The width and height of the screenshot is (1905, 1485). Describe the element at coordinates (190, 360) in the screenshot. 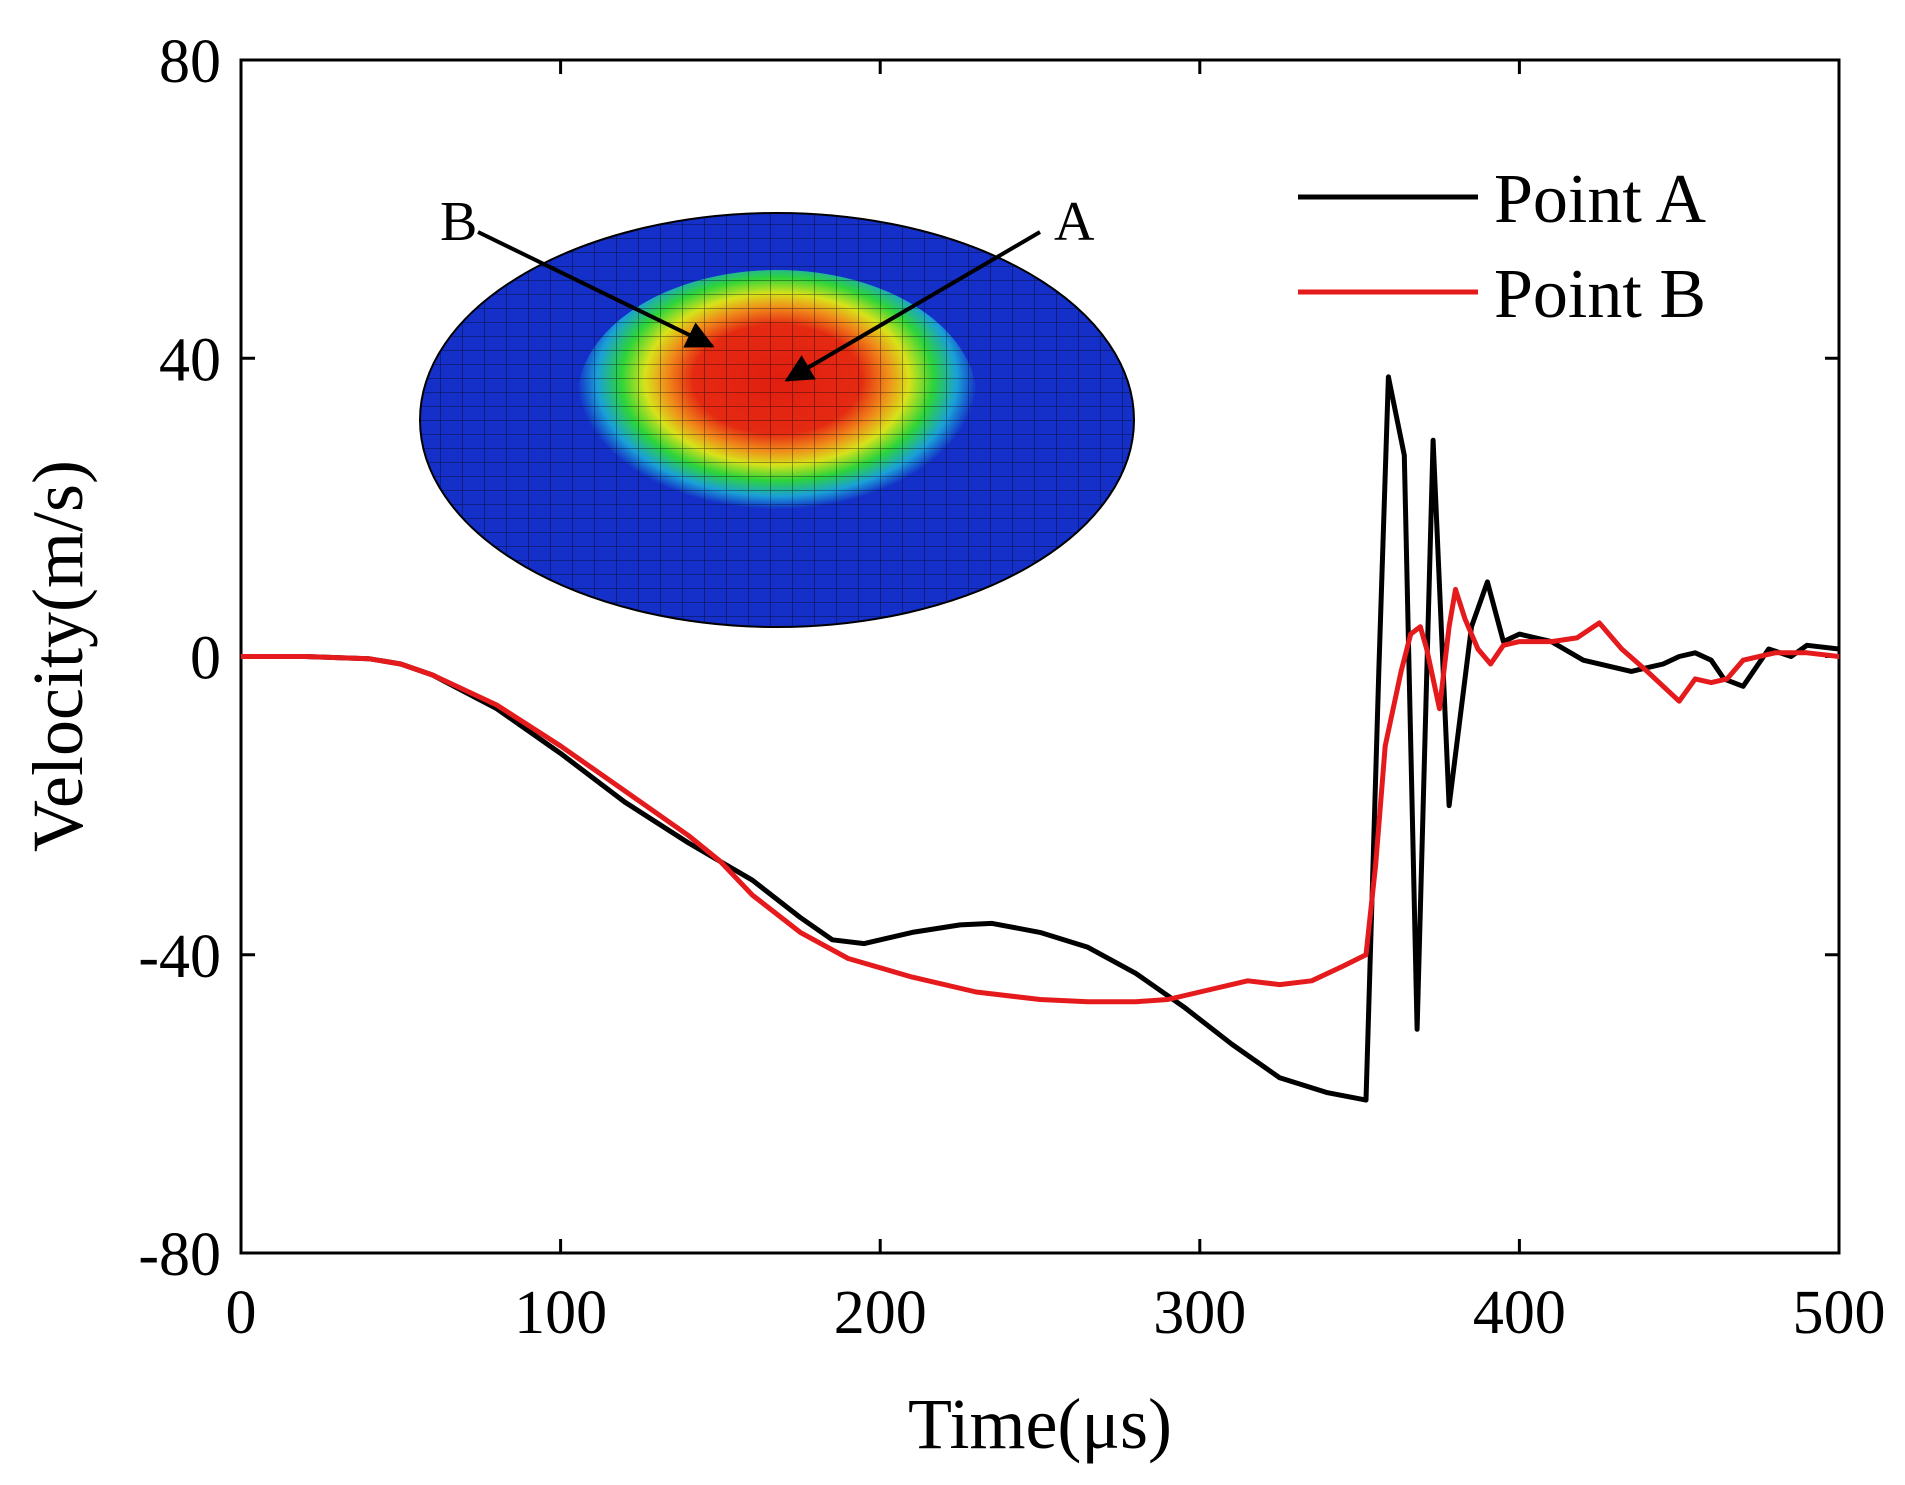

I see `y-tick-label-40: 40` at that location.